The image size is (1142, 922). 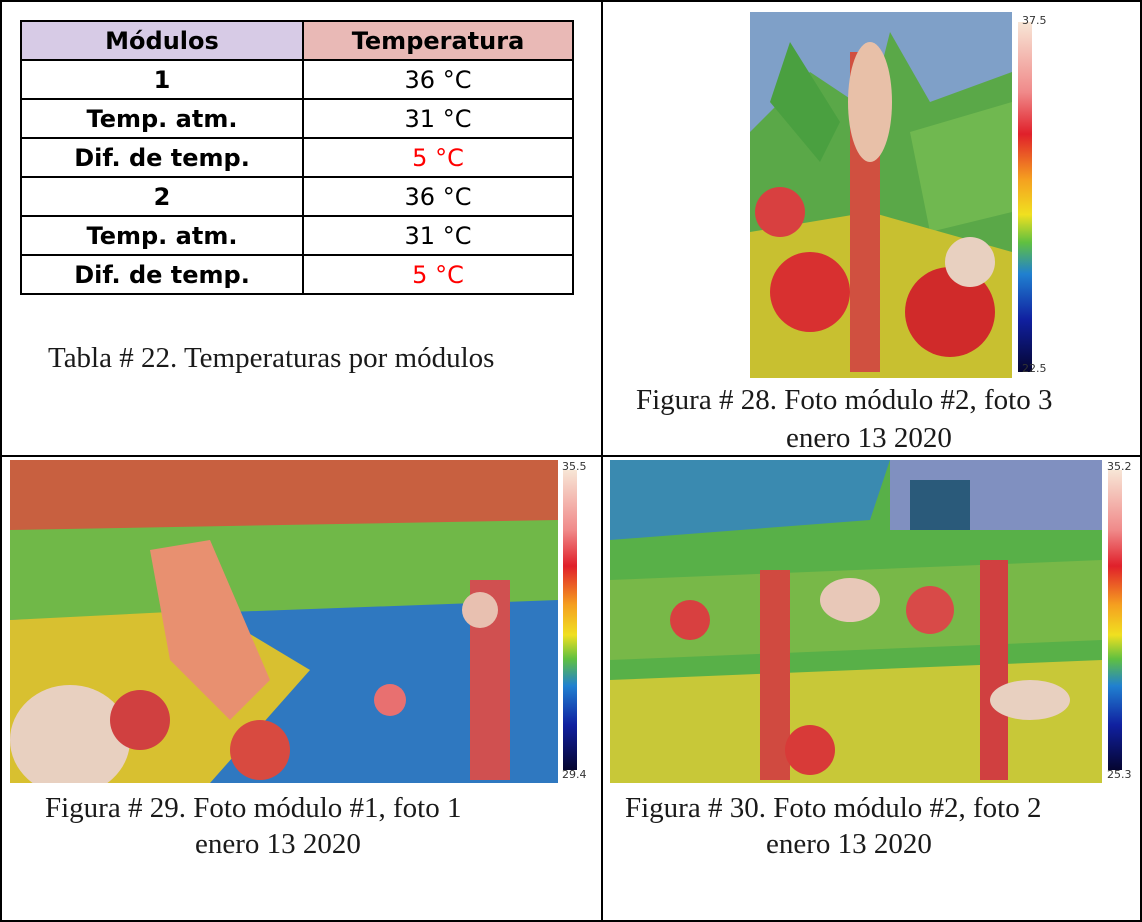 What do you see at coordinates (271, 358) in the screenshot?
I see `table-caption: Tabla # 22. Temperaturas por módulos` at bounding box center [271, 358].